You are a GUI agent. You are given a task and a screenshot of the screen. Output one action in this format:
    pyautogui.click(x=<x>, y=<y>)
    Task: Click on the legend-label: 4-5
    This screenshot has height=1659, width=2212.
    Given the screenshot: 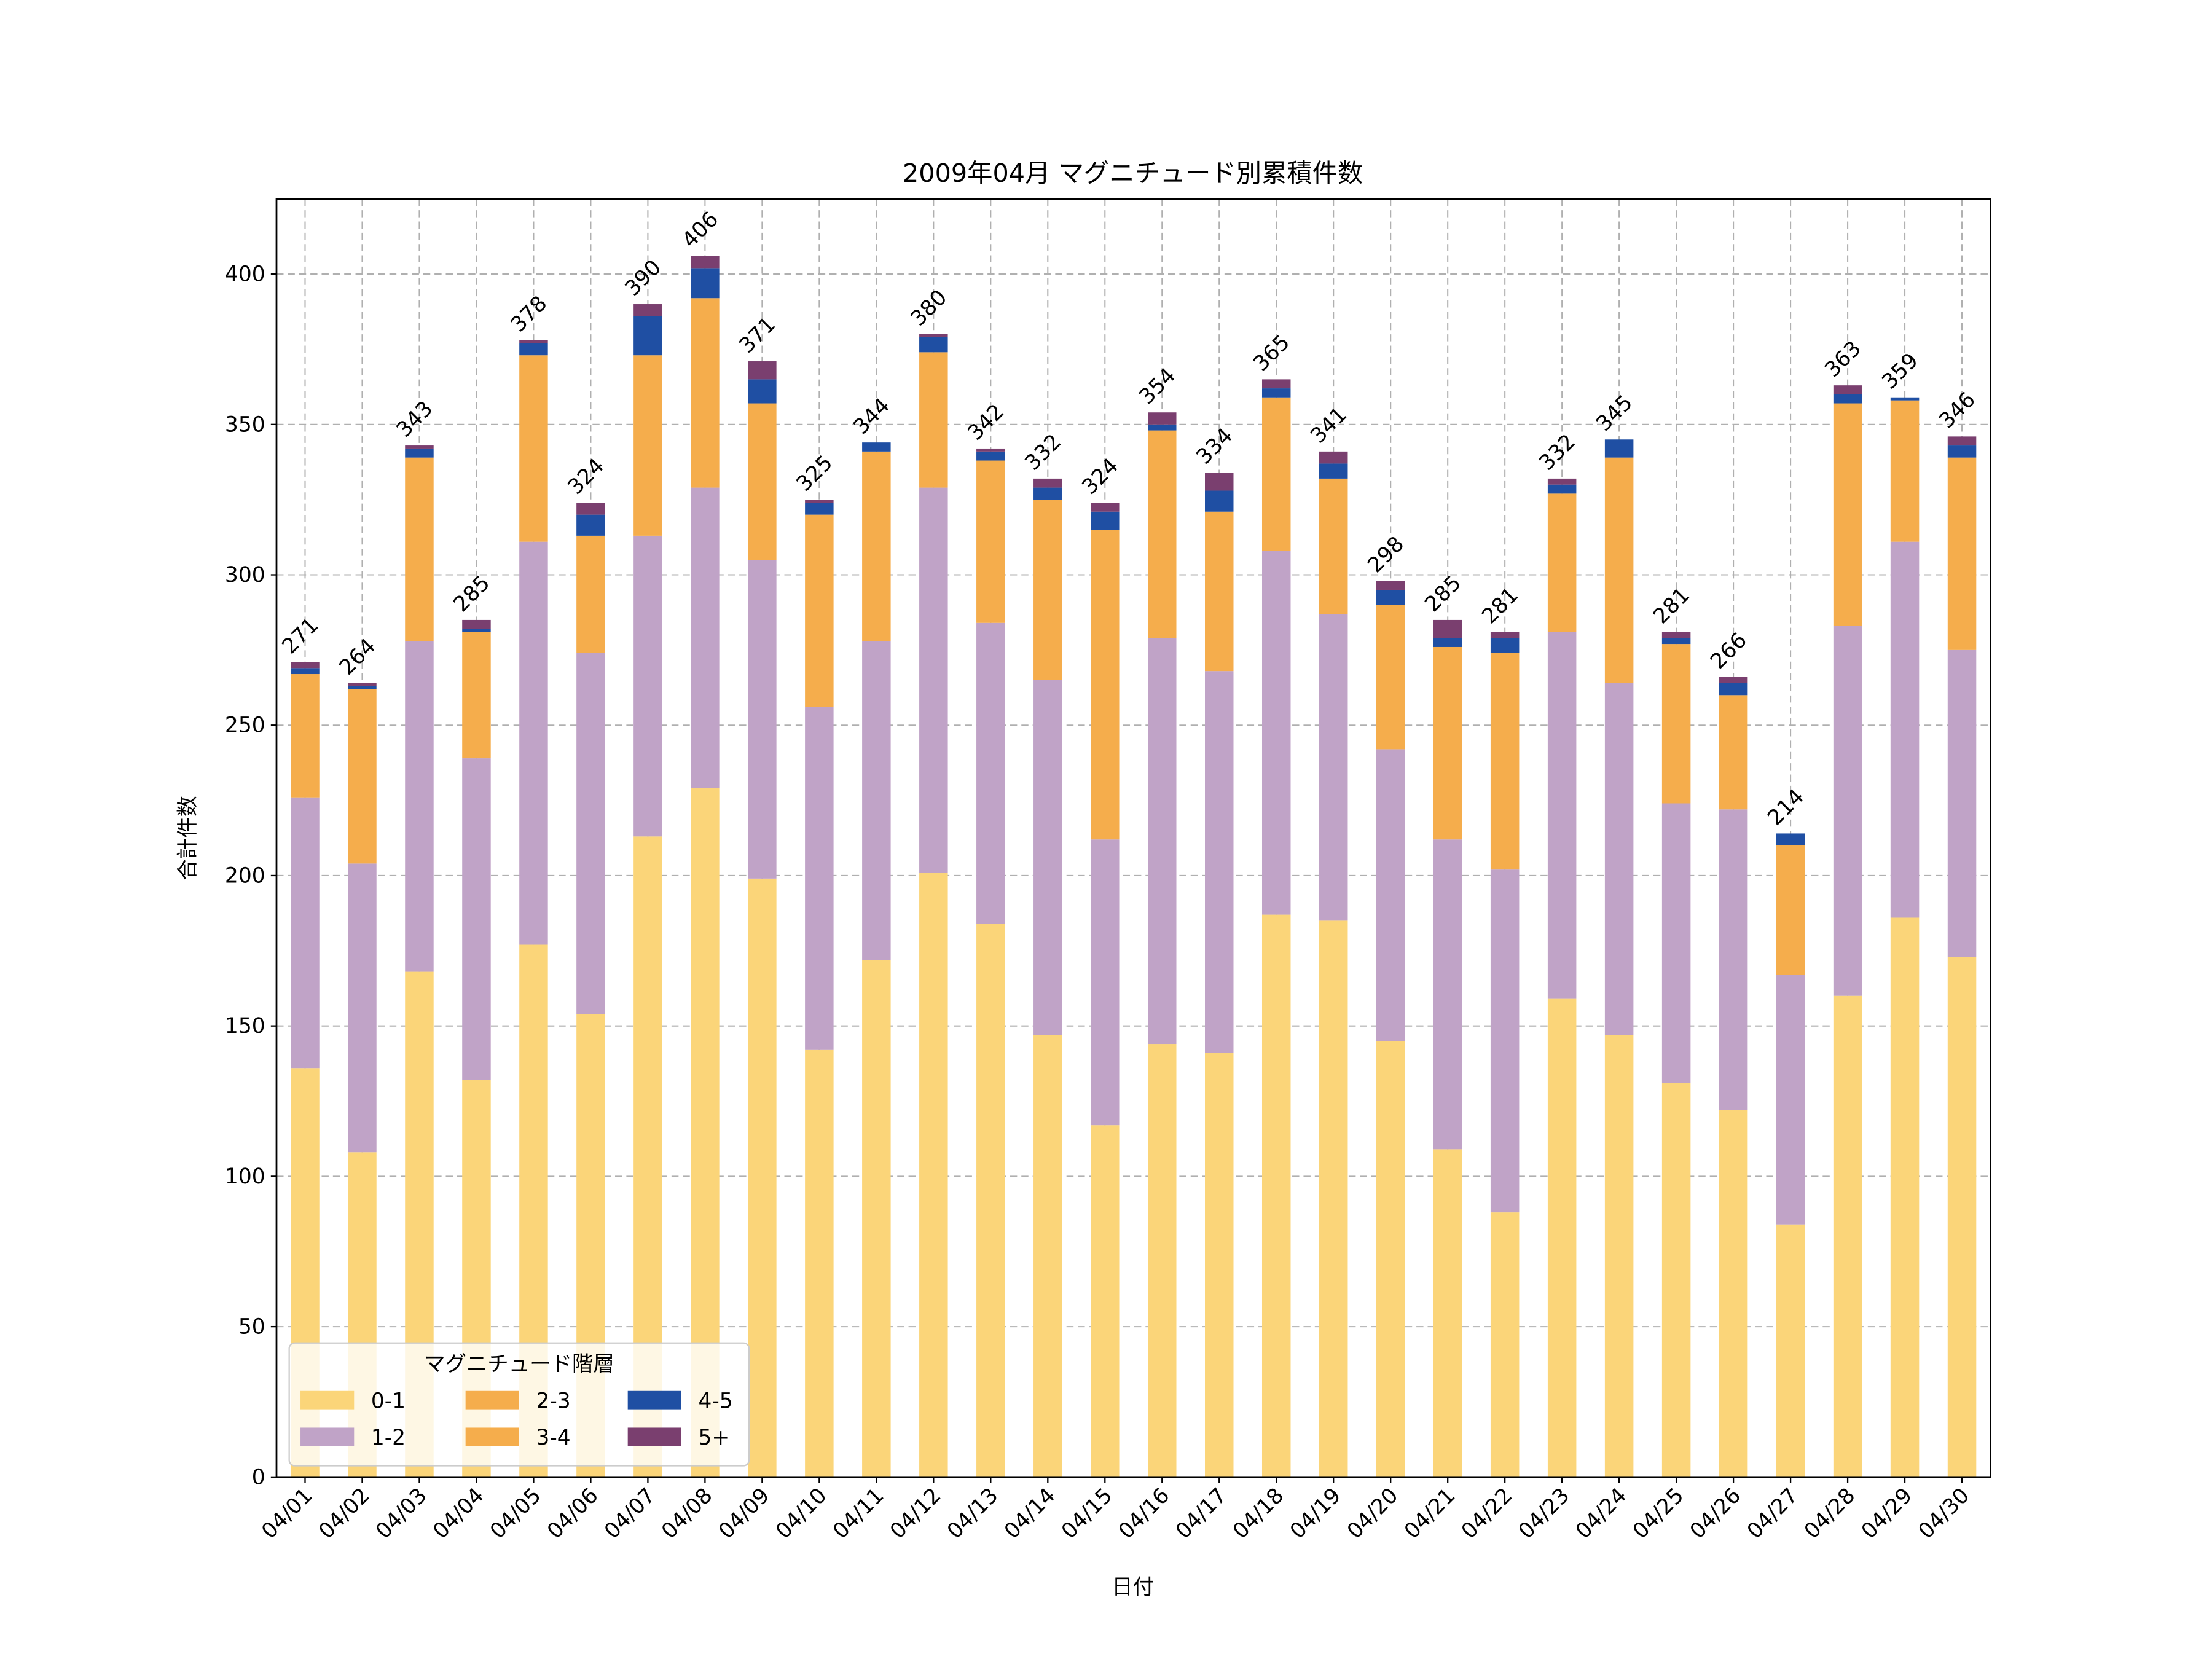 What is the action you would take?
    pyautogui.click(x=715, y=1401)
    